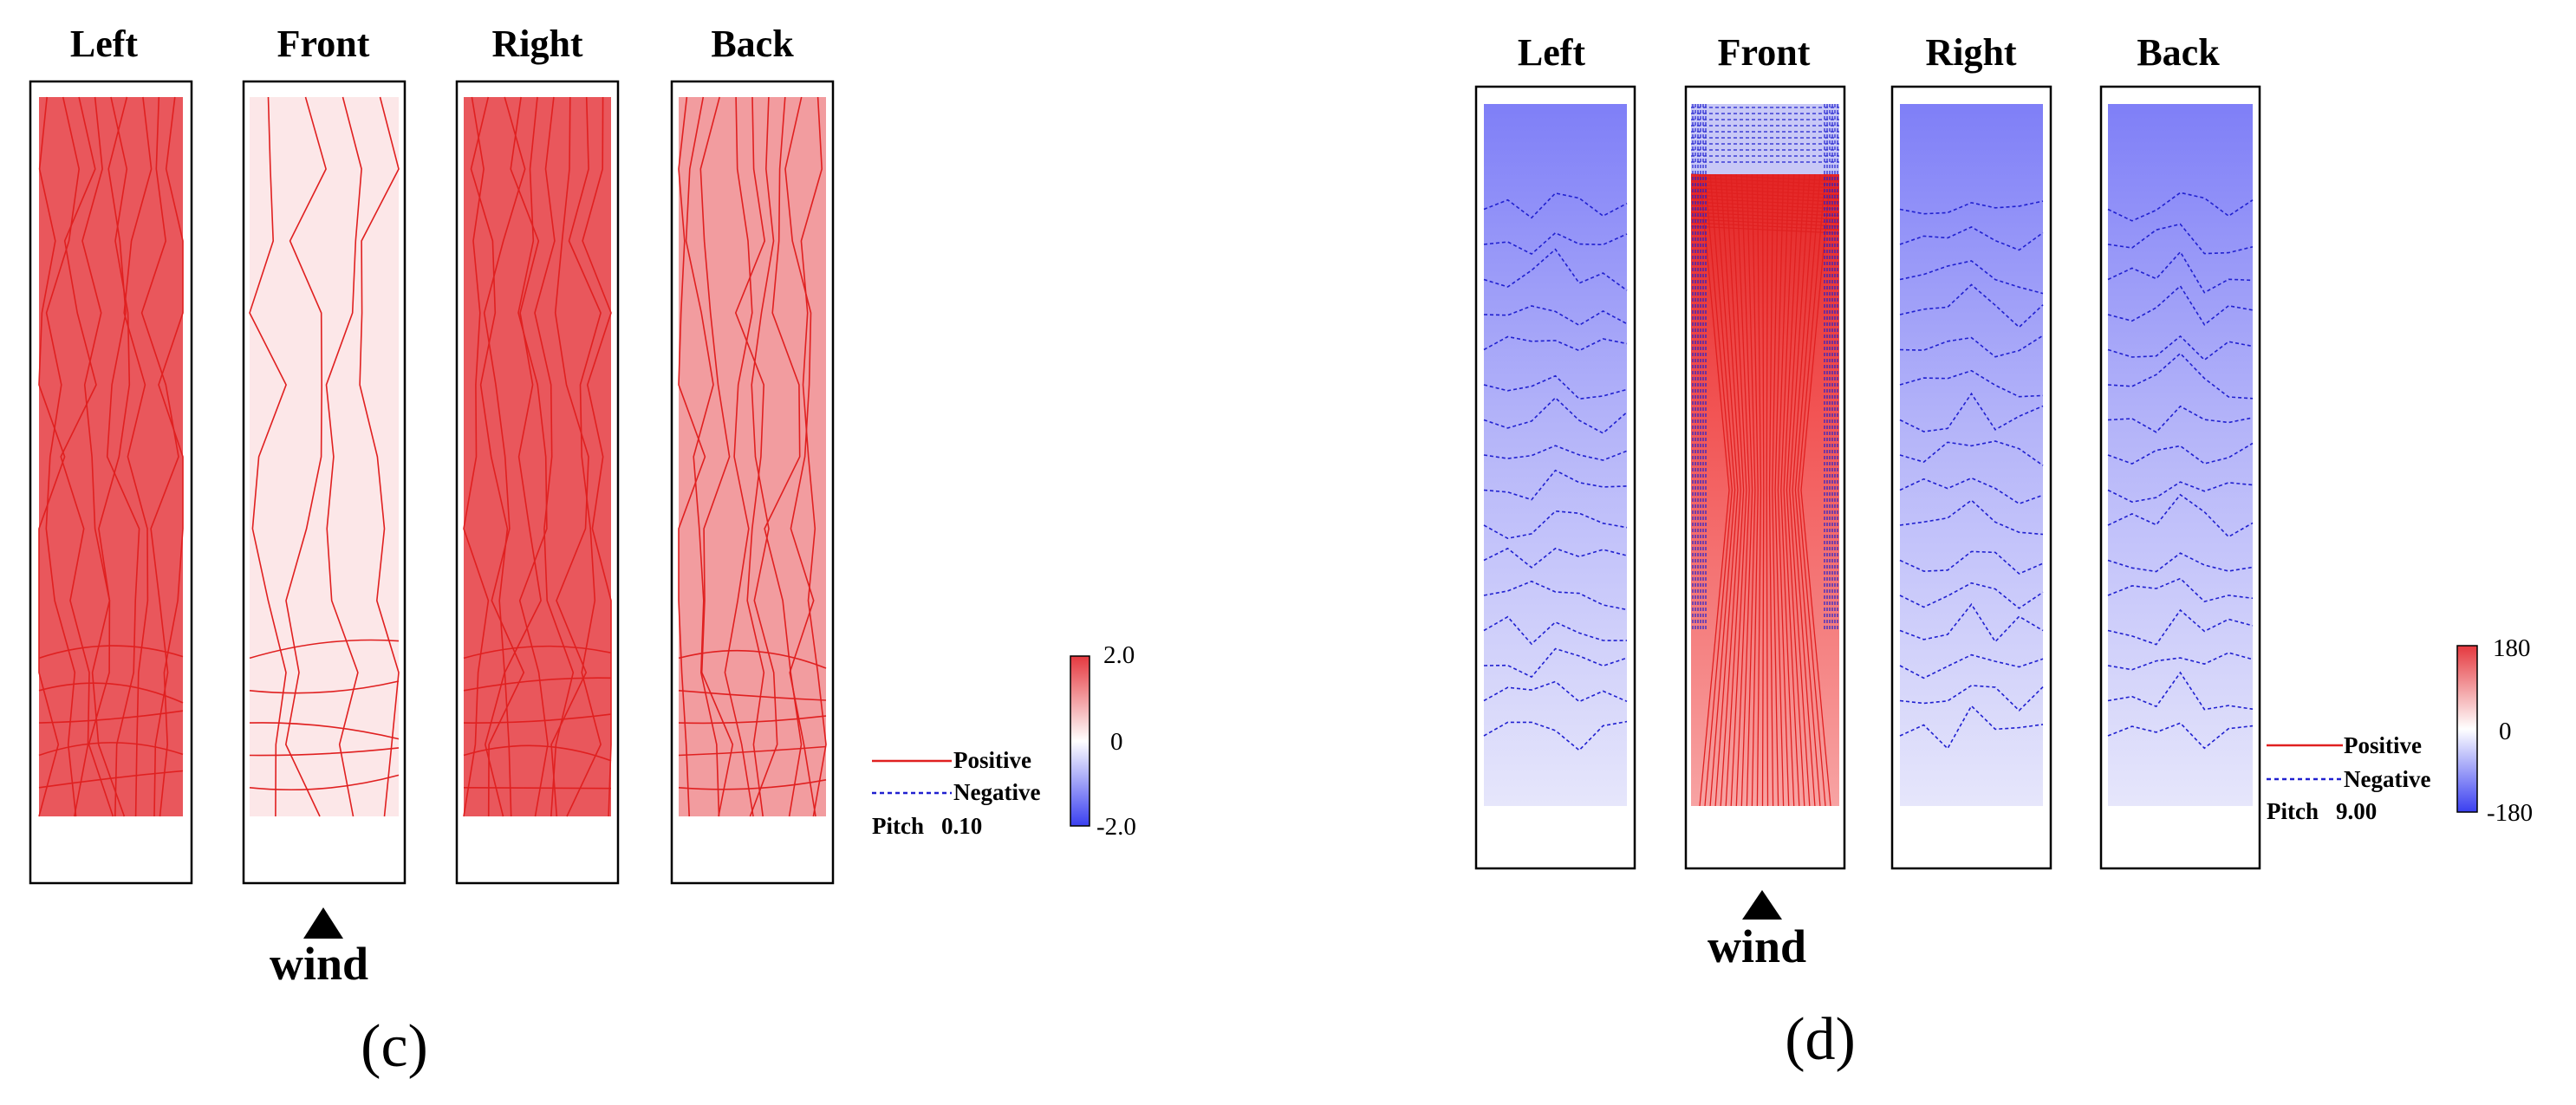  I want to click on panel-c-front: Front, so click(324, 454).